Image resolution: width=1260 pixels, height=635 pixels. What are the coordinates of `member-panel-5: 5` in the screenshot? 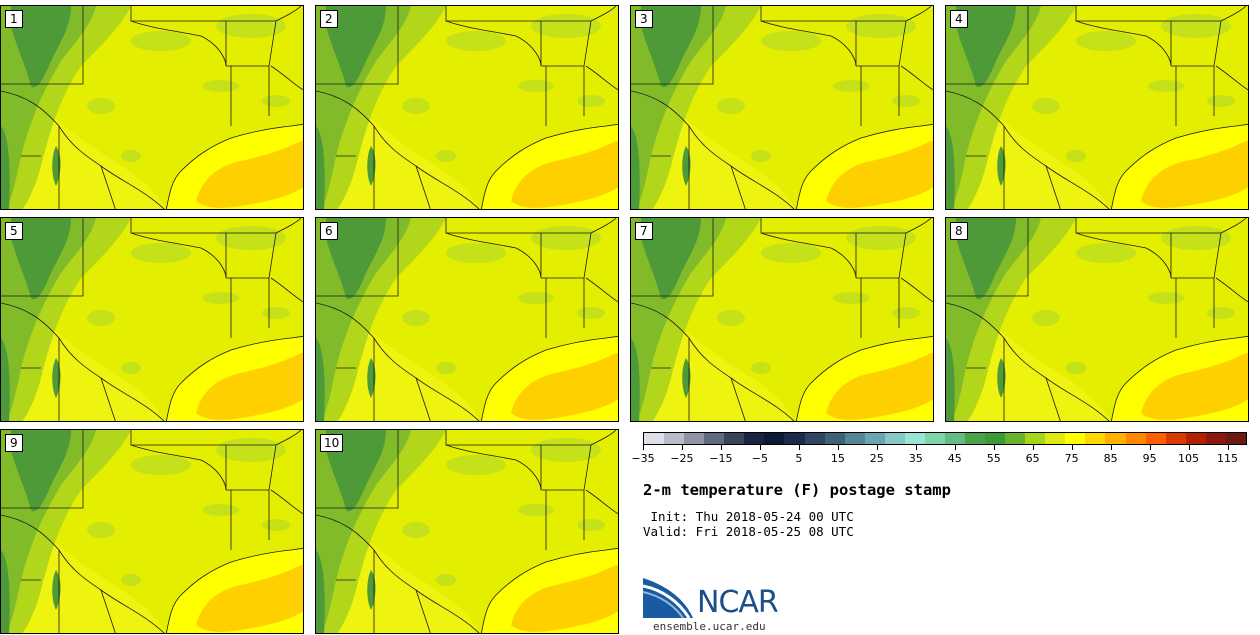 It's located at (152, 319).